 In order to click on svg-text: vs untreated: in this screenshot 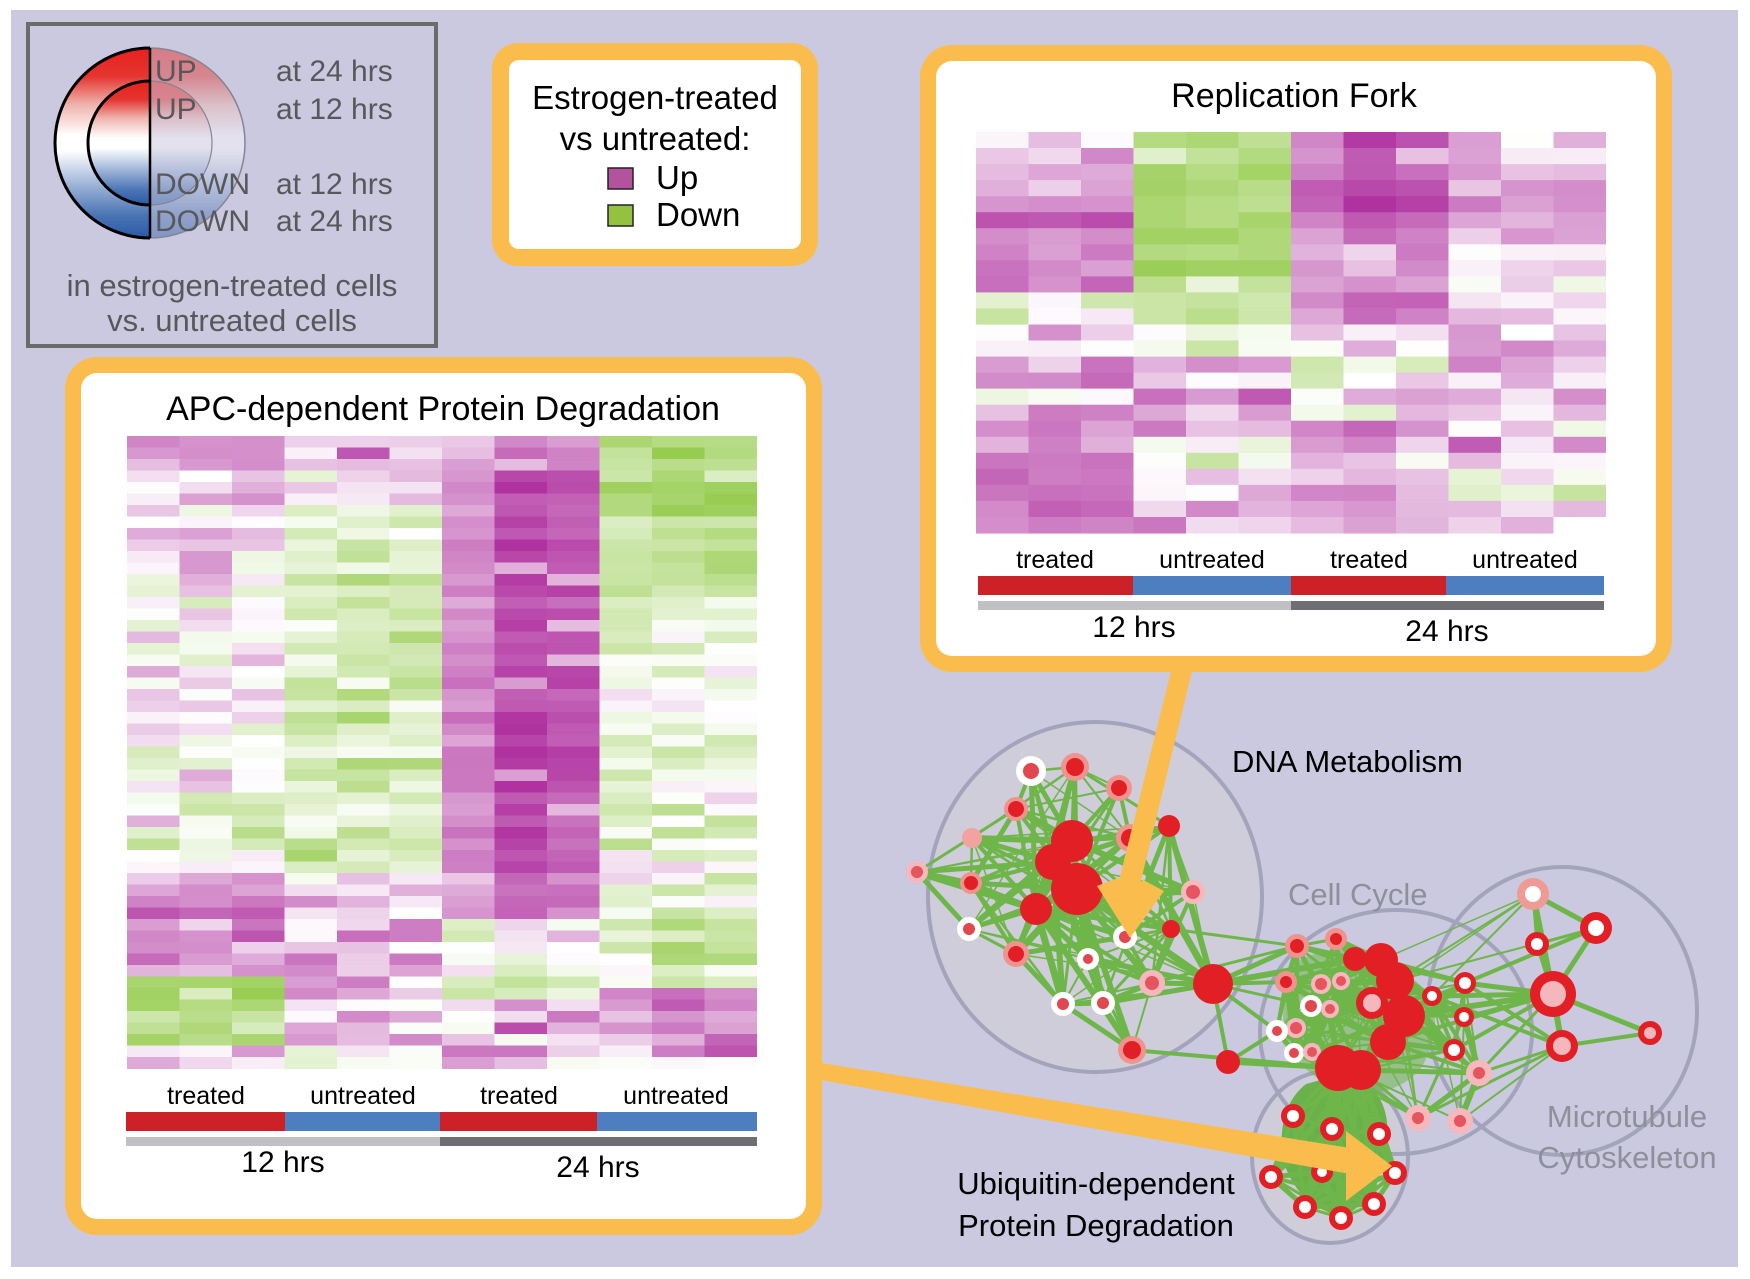, I will do `click(655, 138)`.